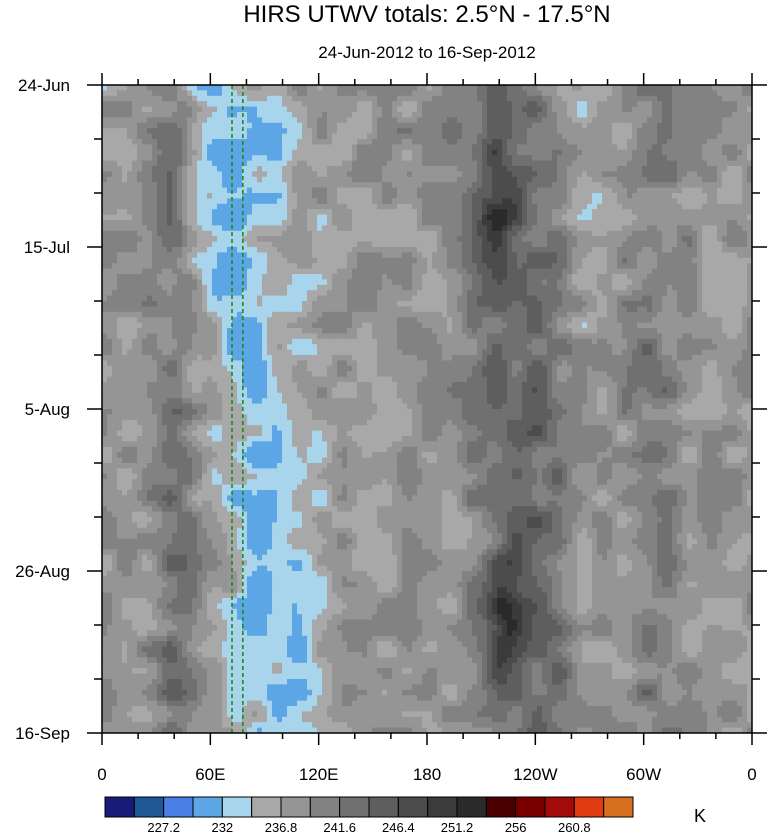  What do you see at coordinates (426, 14) in the screenshot?
I see `chart-title: HIRS UTWV totals: 2.5°N - 17.5°N` at bounding box center [426, 14].